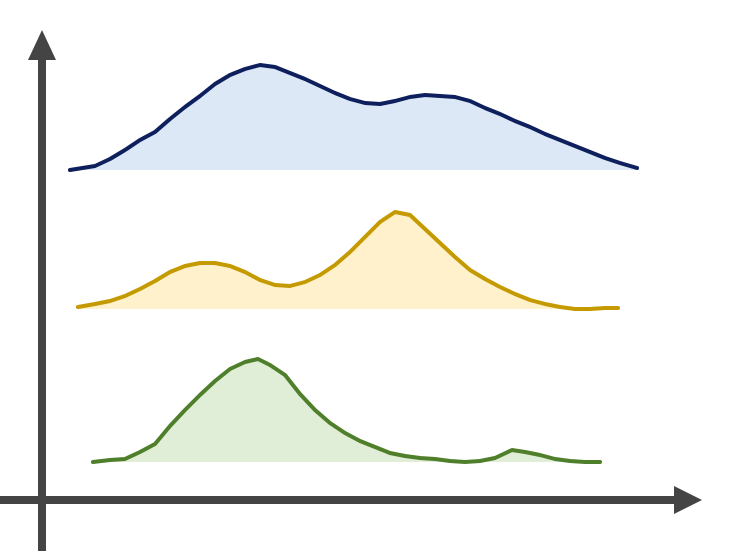  I want to click on series-bottom, so click(346, 410).